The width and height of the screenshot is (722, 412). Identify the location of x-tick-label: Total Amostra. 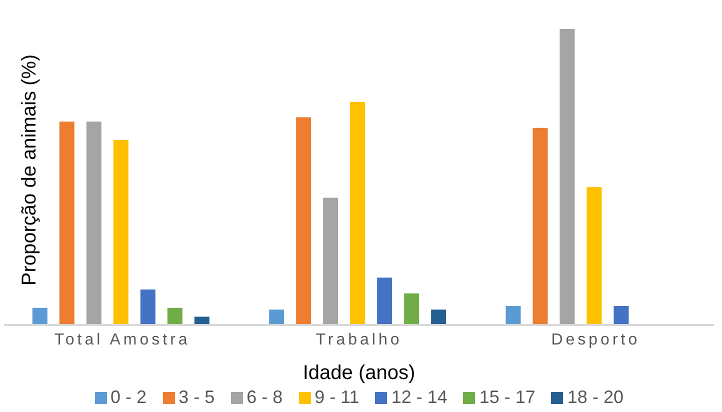
(122, 339).